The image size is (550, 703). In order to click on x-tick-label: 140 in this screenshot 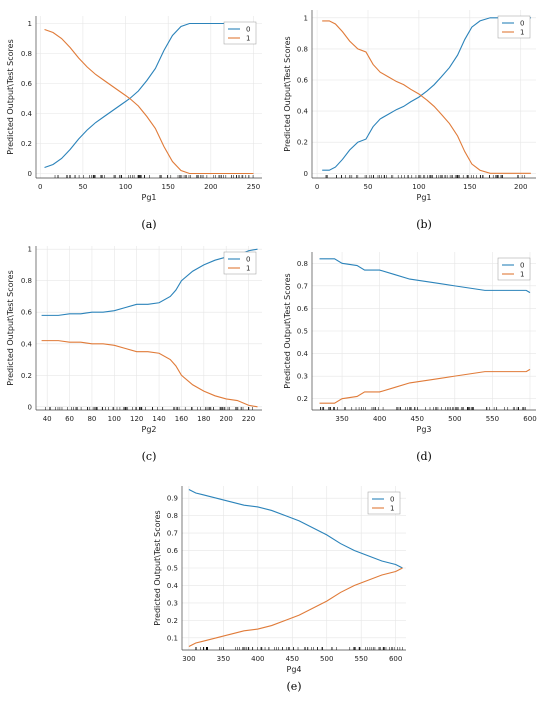, I will do `click(158, 419)`.